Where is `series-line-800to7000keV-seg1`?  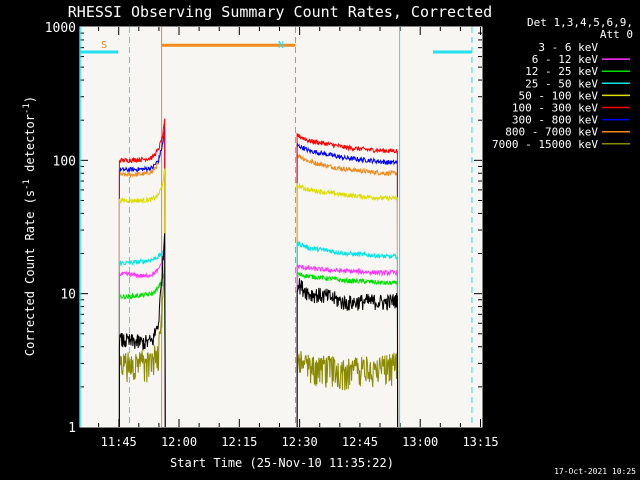
series-line-800to7000keV-seg1 is located at coordinates (142, 278).